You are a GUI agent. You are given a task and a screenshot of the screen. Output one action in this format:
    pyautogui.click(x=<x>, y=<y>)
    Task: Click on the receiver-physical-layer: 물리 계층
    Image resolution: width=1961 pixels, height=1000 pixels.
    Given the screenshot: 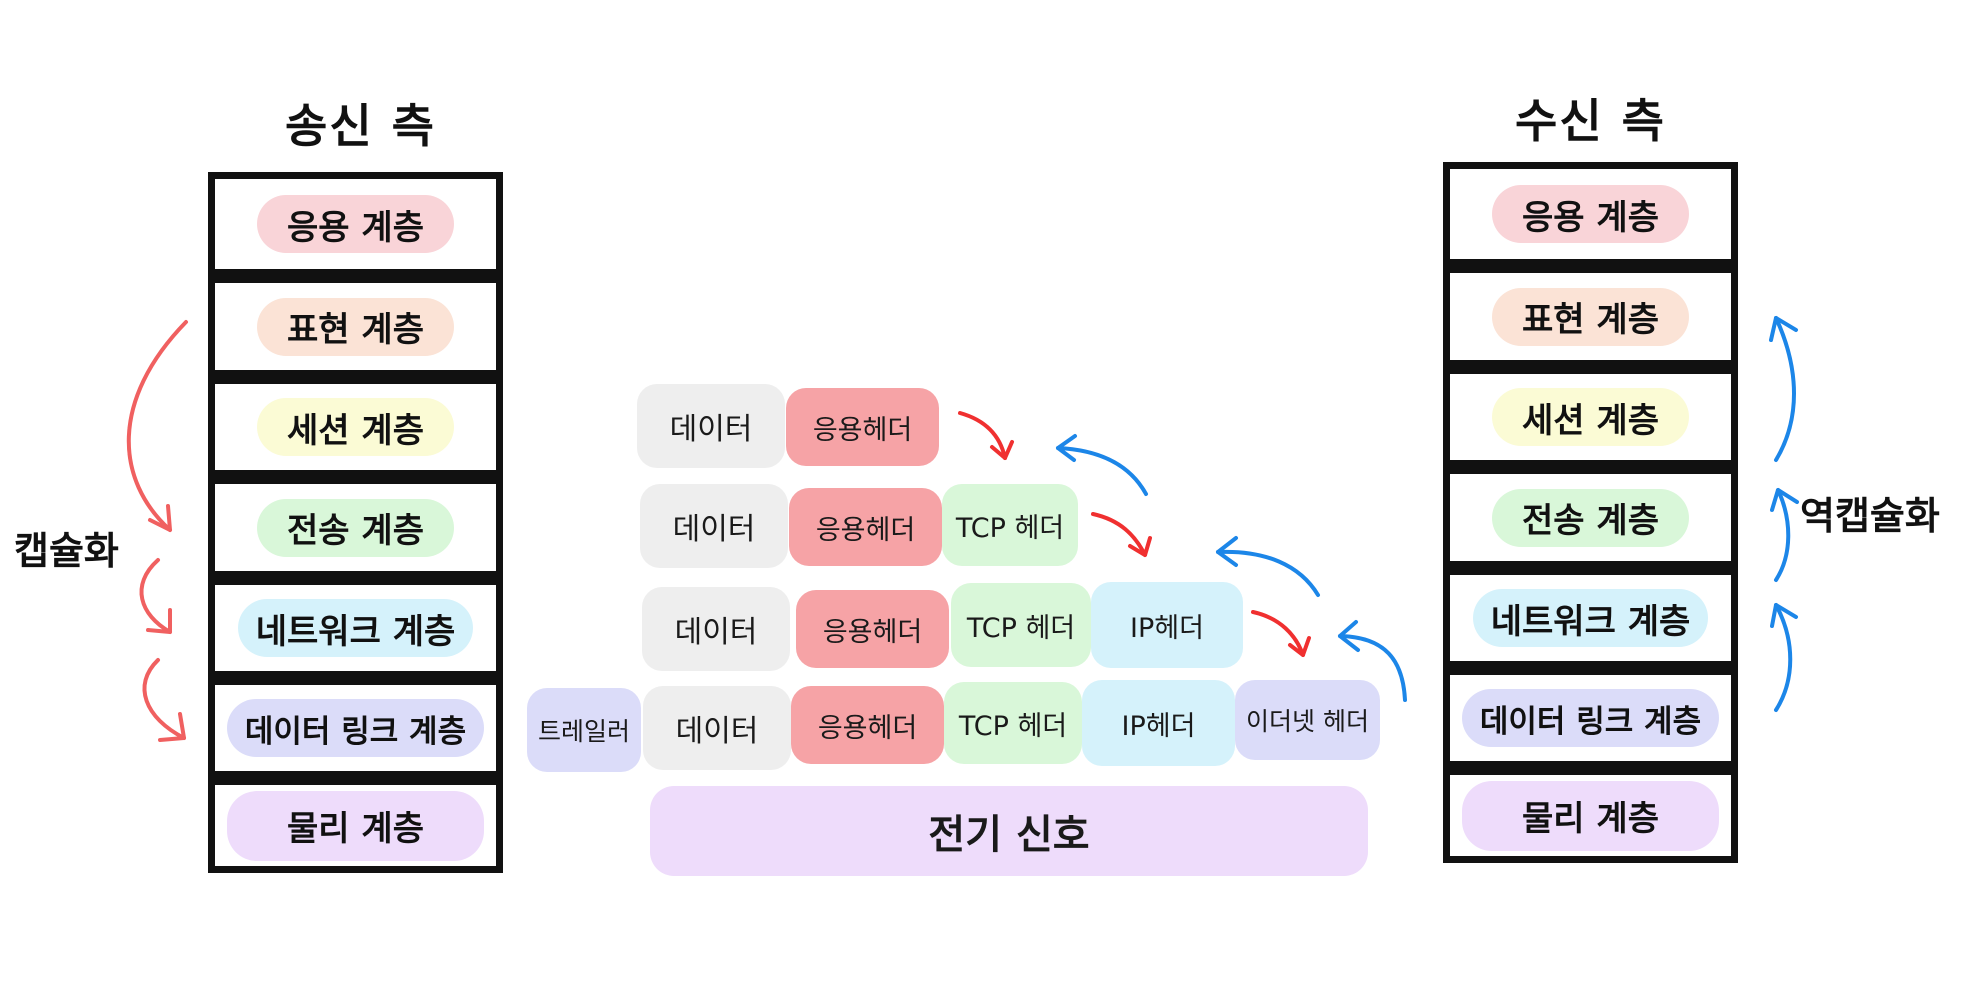 What is the action you would take?
    pyautogui.click(x=1590, y=815)
    